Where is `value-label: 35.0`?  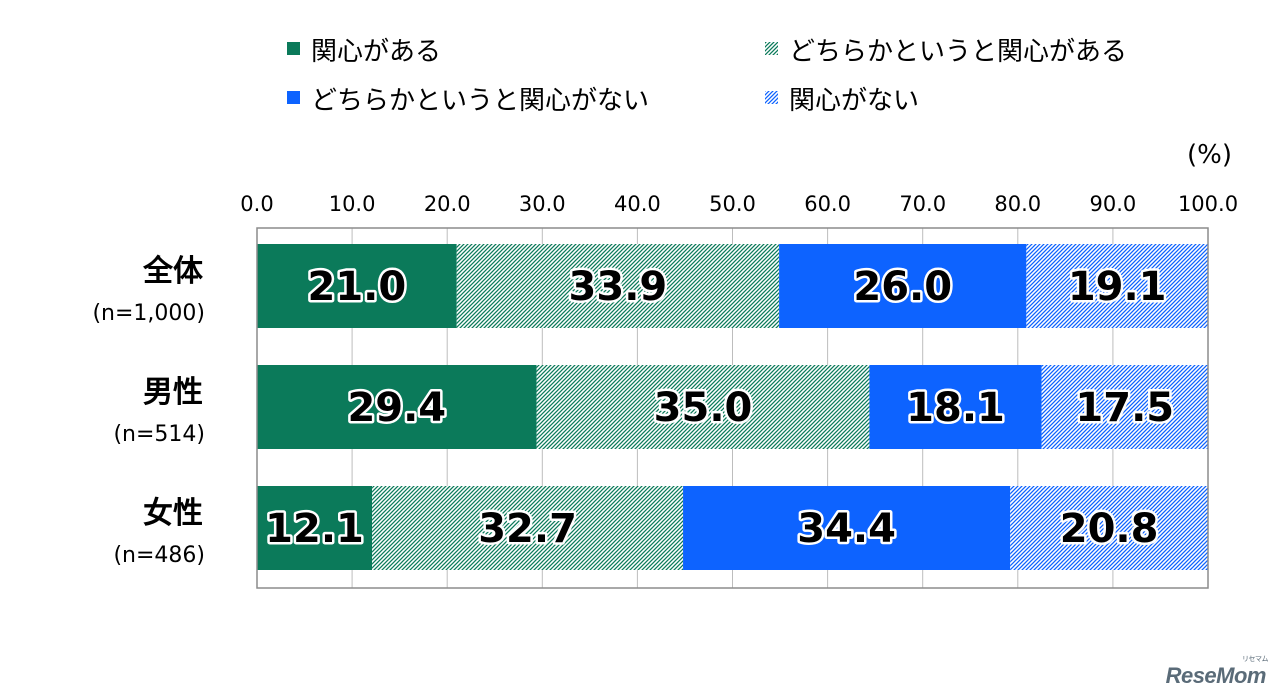
value-label: 35.0 is located at coordinates (703, 408).